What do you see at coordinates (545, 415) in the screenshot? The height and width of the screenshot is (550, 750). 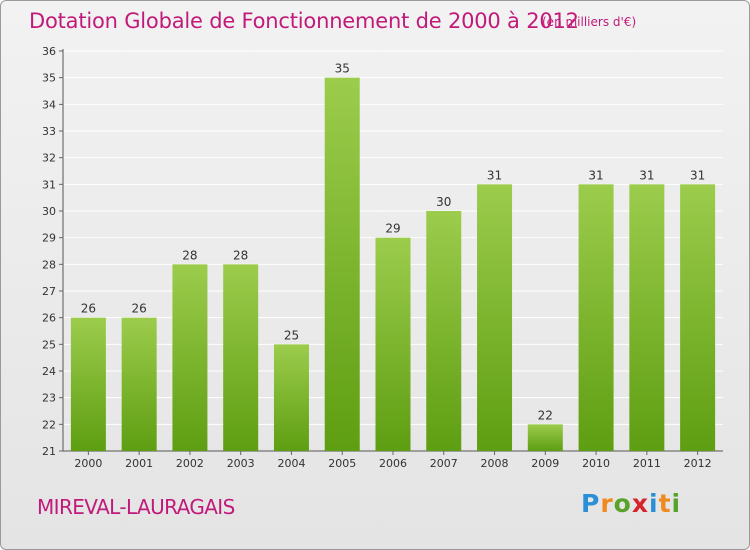 I see `data-label: 22` at bounding box center [545, 415].